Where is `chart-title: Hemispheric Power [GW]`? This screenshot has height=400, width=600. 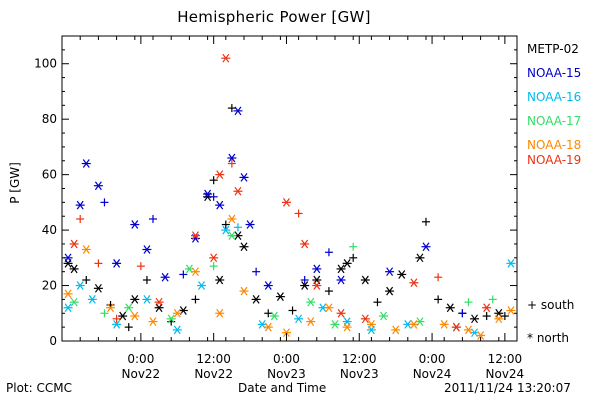
chart-title: Hemispheric Power [GW] is located at coordinates (274, 17).